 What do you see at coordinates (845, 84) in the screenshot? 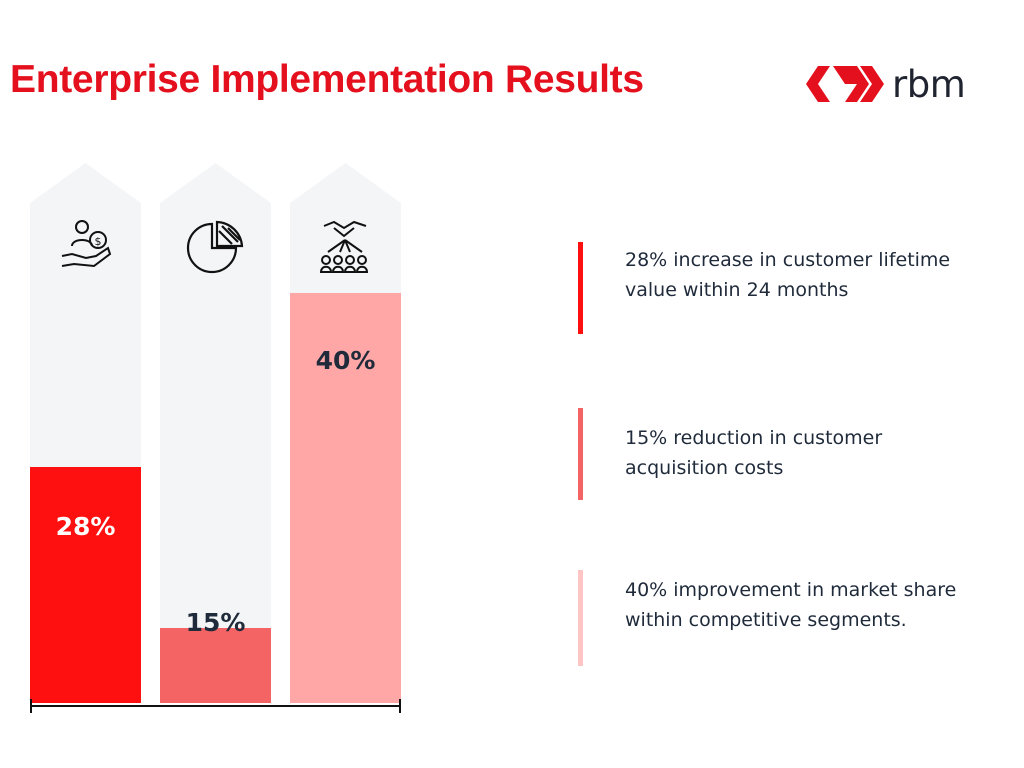
I see `rbm-logo-icon` at bounding box center [845, 84].